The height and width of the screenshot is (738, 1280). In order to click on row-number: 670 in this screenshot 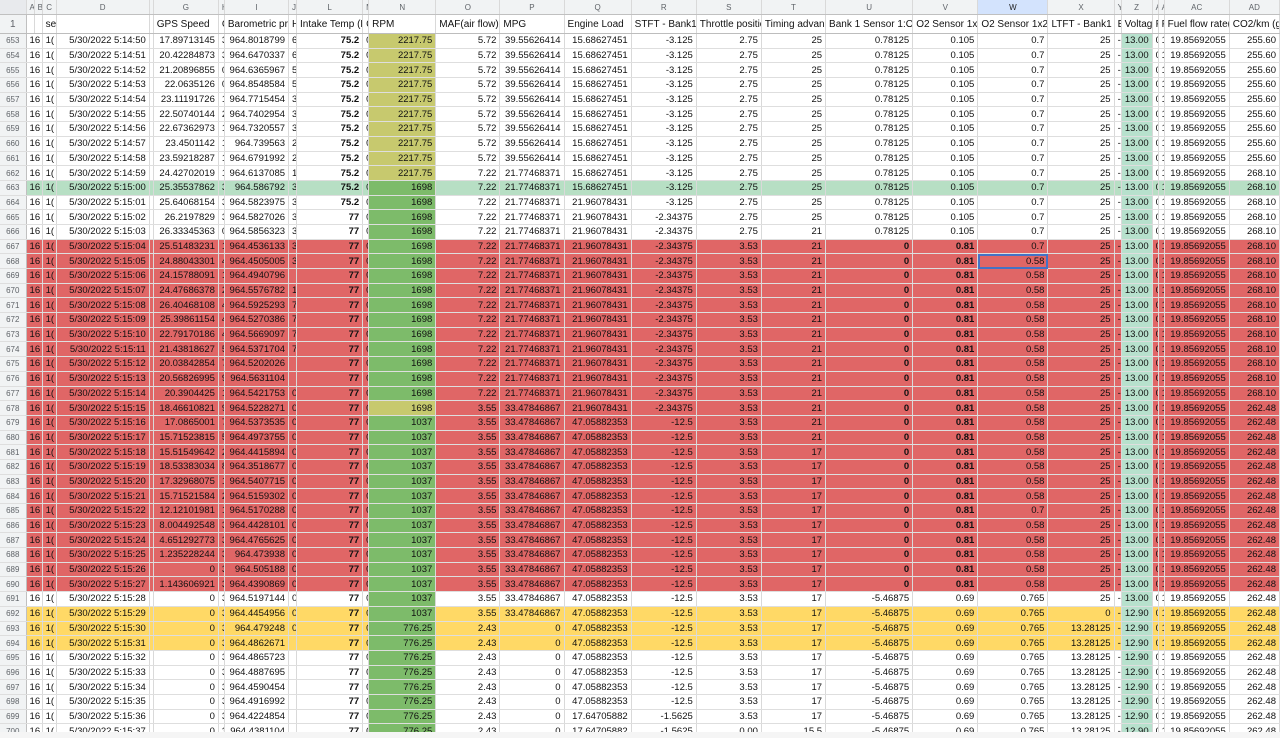, I will do `click(13, 291)`.